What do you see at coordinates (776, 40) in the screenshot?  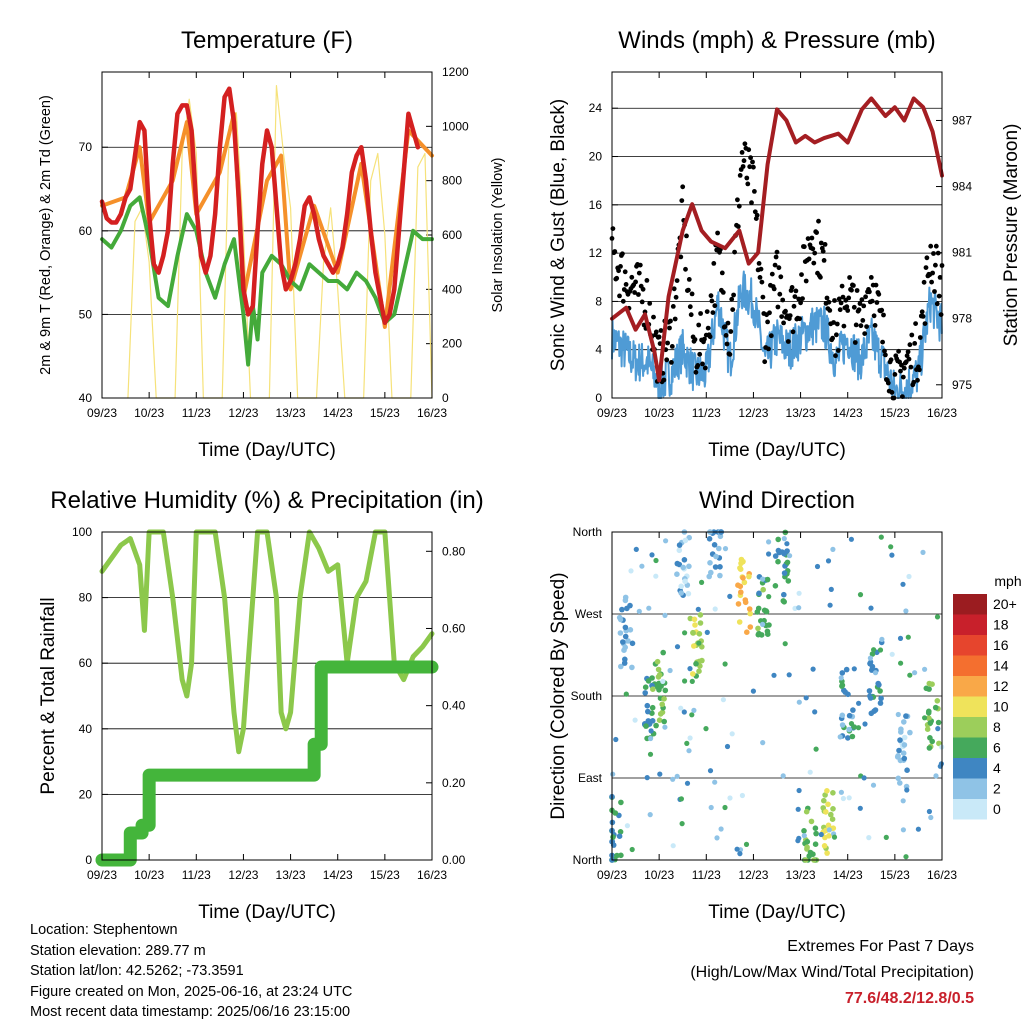 I see `chart-title: Winds (mph) & Pressure (mb)` at bounding box center [776, 40].